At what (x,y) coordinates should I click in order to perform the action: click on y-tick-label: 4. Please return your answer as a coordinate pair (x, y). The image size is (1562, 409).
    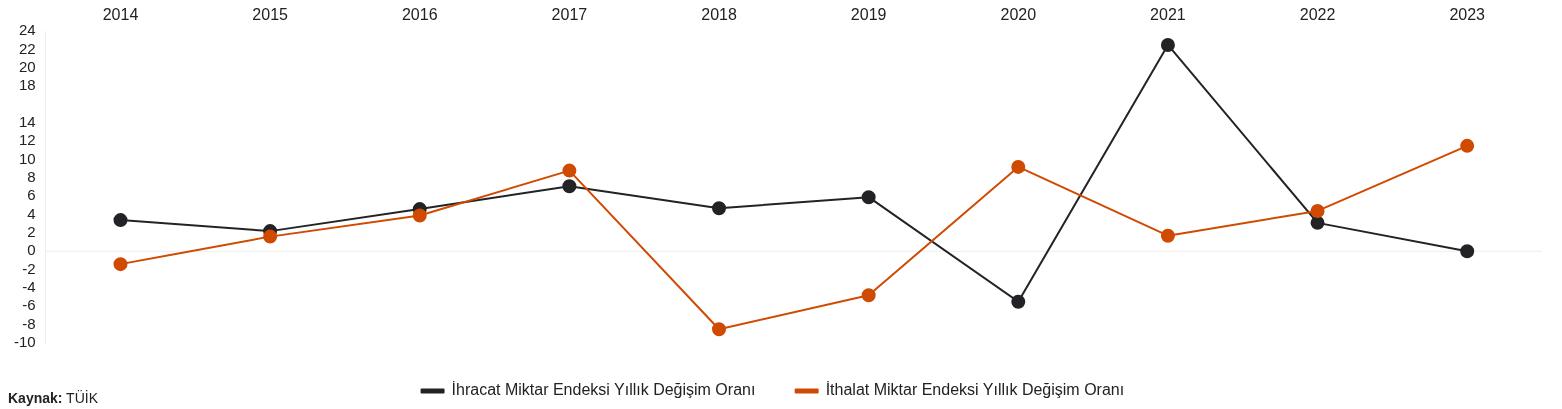
    Looking at the image, I should click on (31, 213).